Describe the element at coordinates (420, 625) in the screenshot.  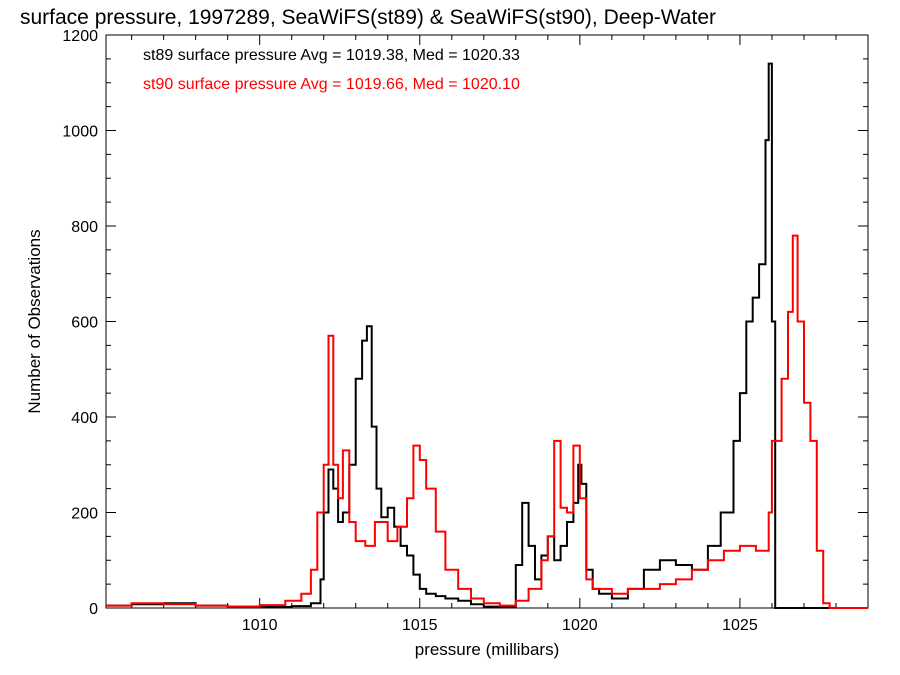
I see `x-tick-label: 1015` at that location.